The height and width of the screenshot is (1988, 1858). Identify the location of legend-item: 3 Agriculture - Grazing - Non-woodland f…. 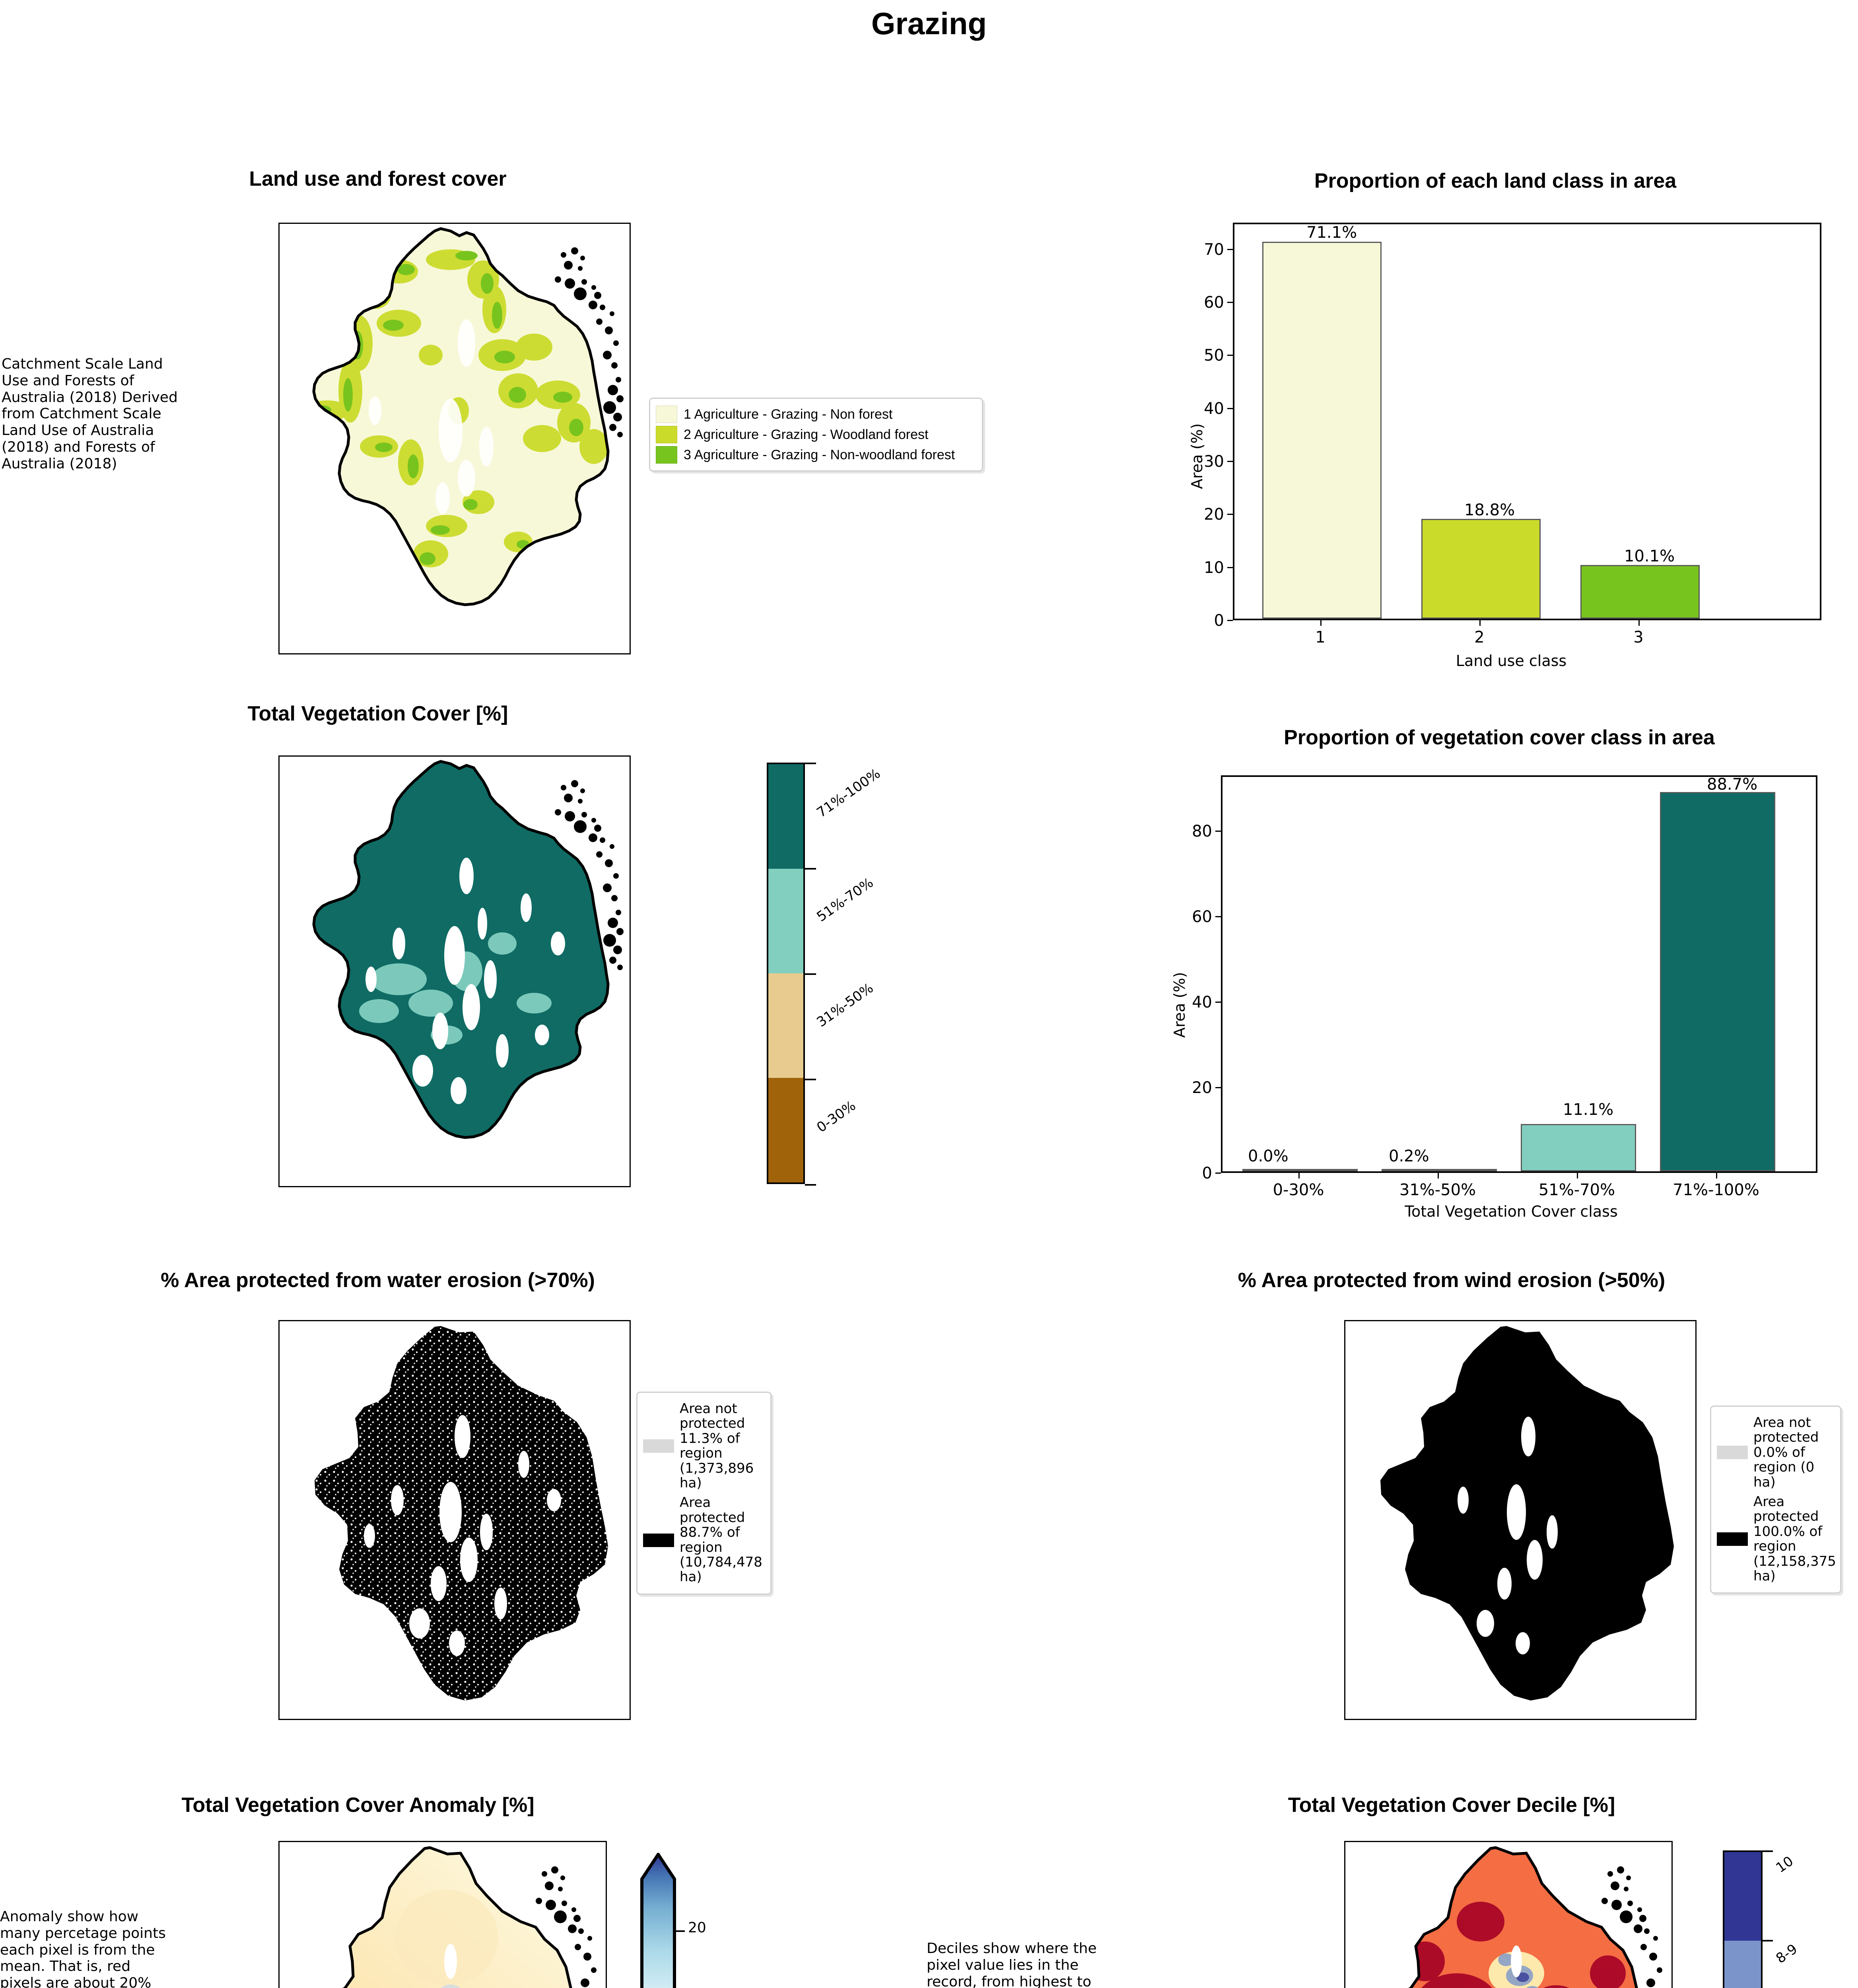
(816, 455).